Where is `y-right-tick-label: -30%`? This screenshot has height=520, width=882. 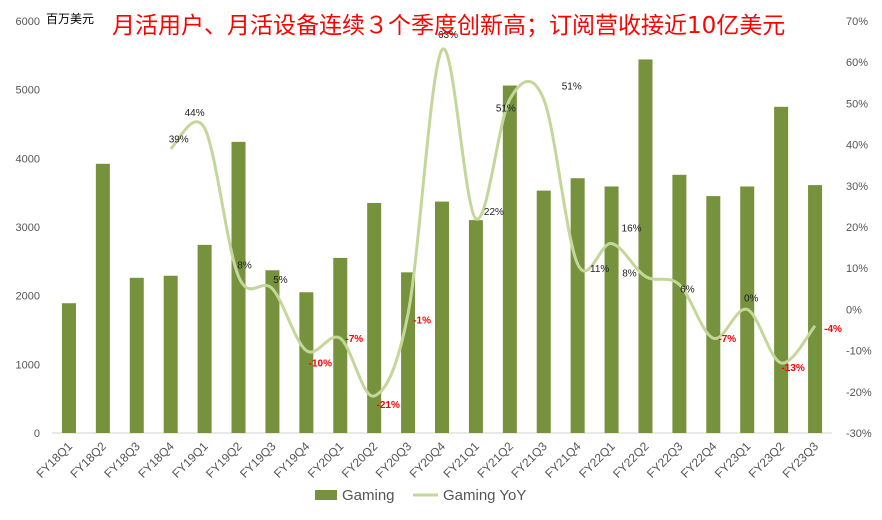 y-right-tick-label: -30% is located at coordinates (859, 434).